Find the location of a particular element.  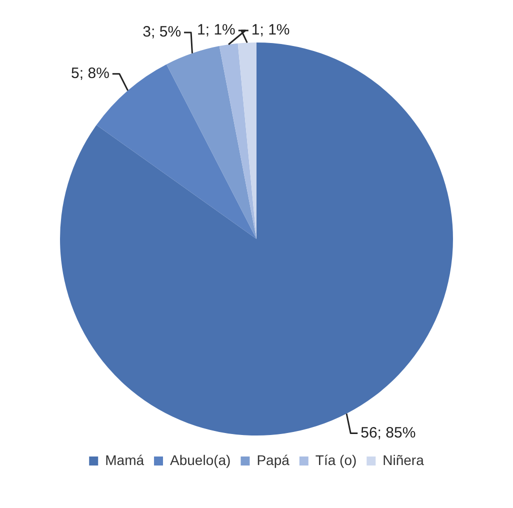

legend-label: Mamá is located at coordinates (124, 460).